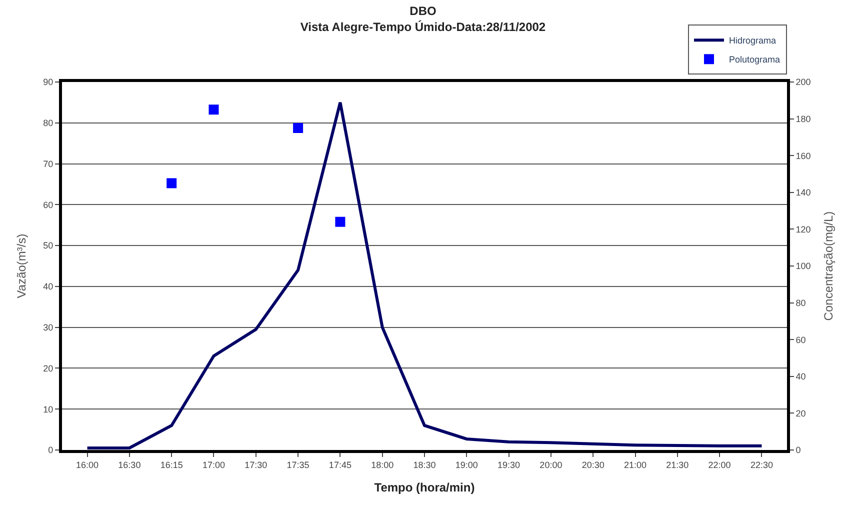 The width and height of the screenshot is (846, 508). I want to click on y-tick-label: 50, so click(48, 245).